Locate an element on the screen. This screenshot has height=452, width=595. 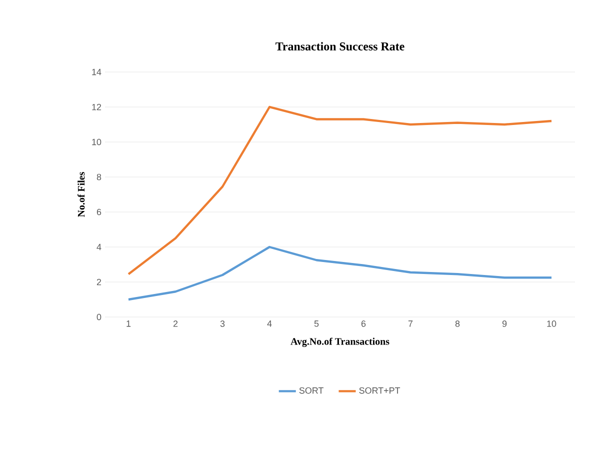
x-tick-label: 5 is located at coordinates (316, 323).